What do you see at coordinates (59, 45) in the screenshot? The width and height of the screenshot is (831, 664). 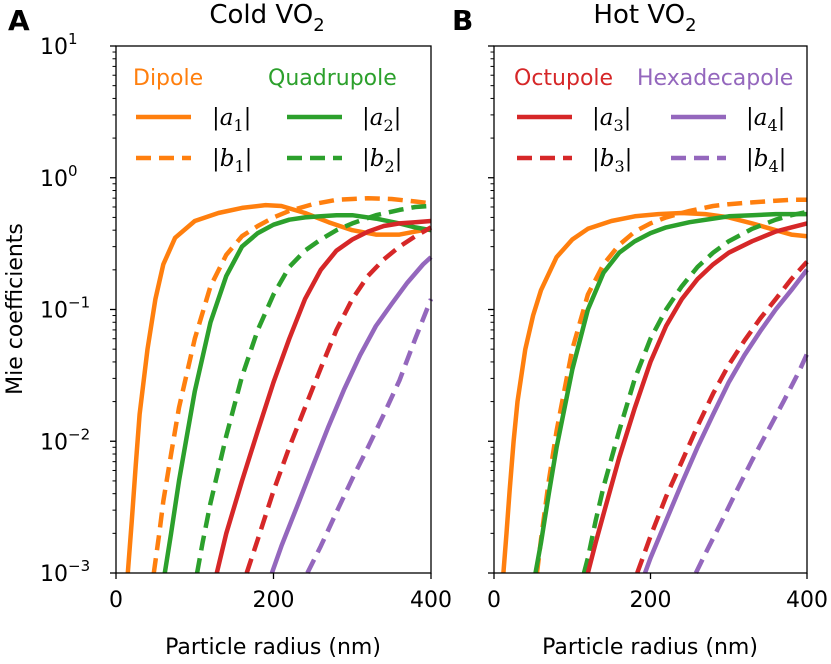 I see `y-tick-label: 10¹` at bounding box center [59, 45].